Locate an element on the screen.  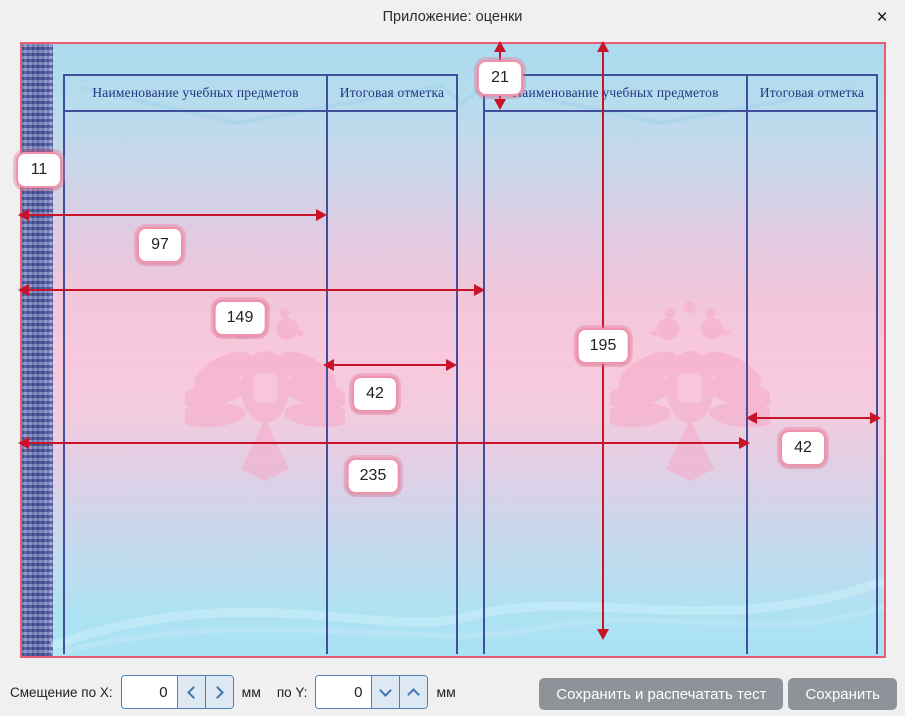
chevron-left-icon is located at coordinates (193, 692).